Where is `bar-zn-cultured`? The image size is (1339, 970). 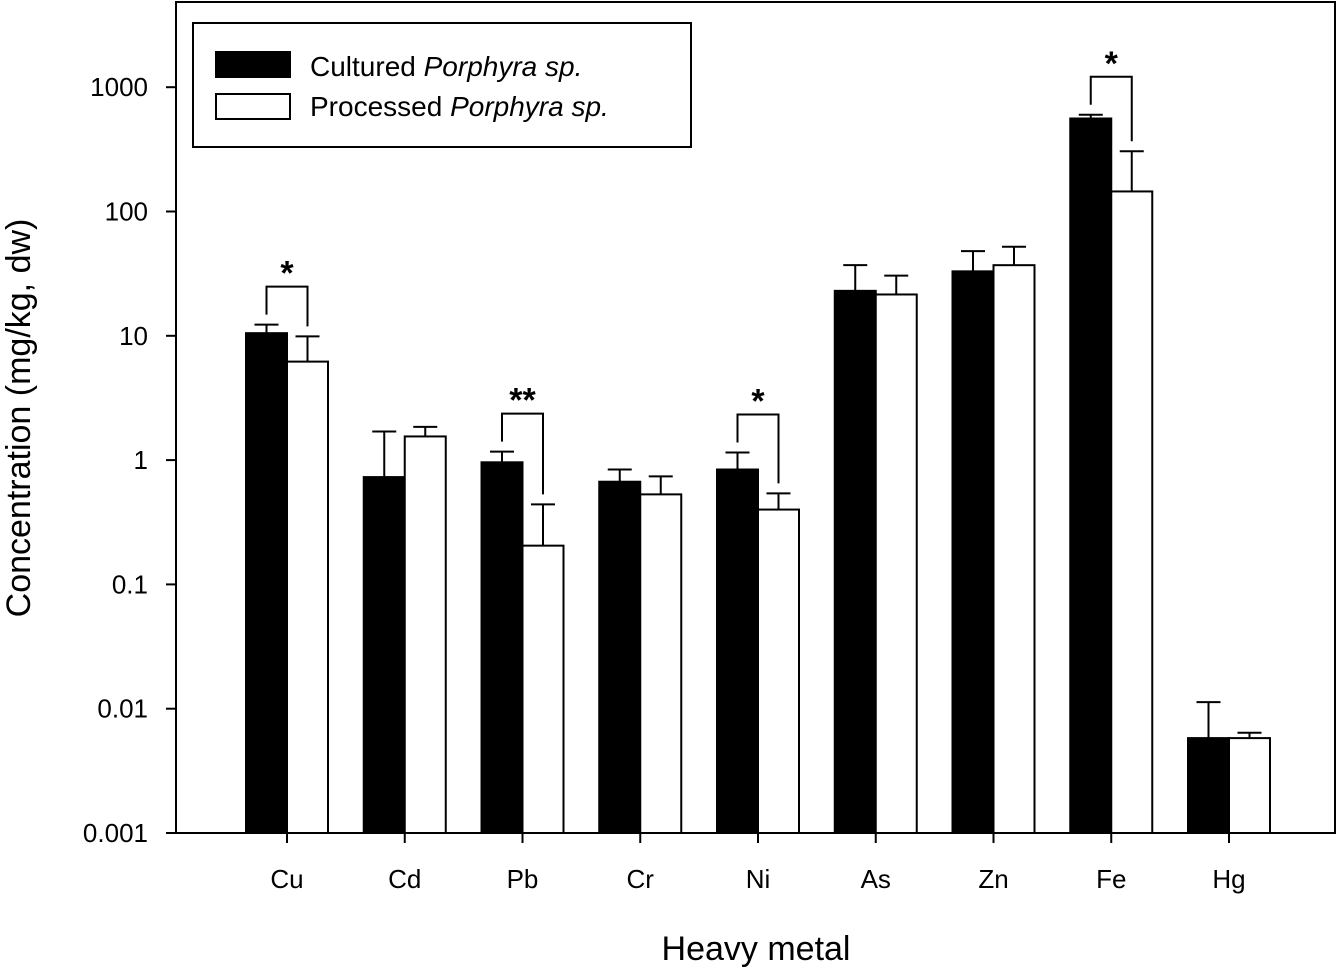
bar-zn-cultured is located at coordinates (973, 552).